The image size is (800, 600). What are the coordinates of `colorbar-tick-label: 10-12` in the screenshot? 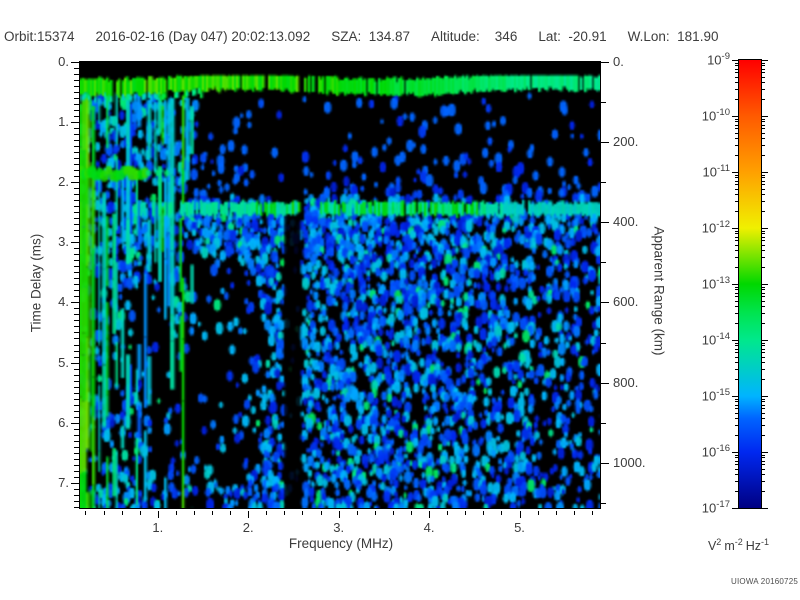 It's located at (715, 227).